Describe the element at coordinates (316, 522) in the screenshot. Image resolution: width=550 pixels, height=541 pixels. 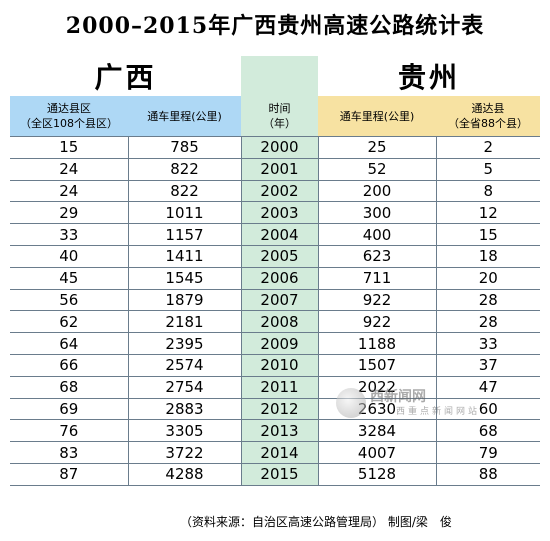
I see `source-footer: （资料来源：自治区高速公路管理局） 制图/梁 俊` at that location.